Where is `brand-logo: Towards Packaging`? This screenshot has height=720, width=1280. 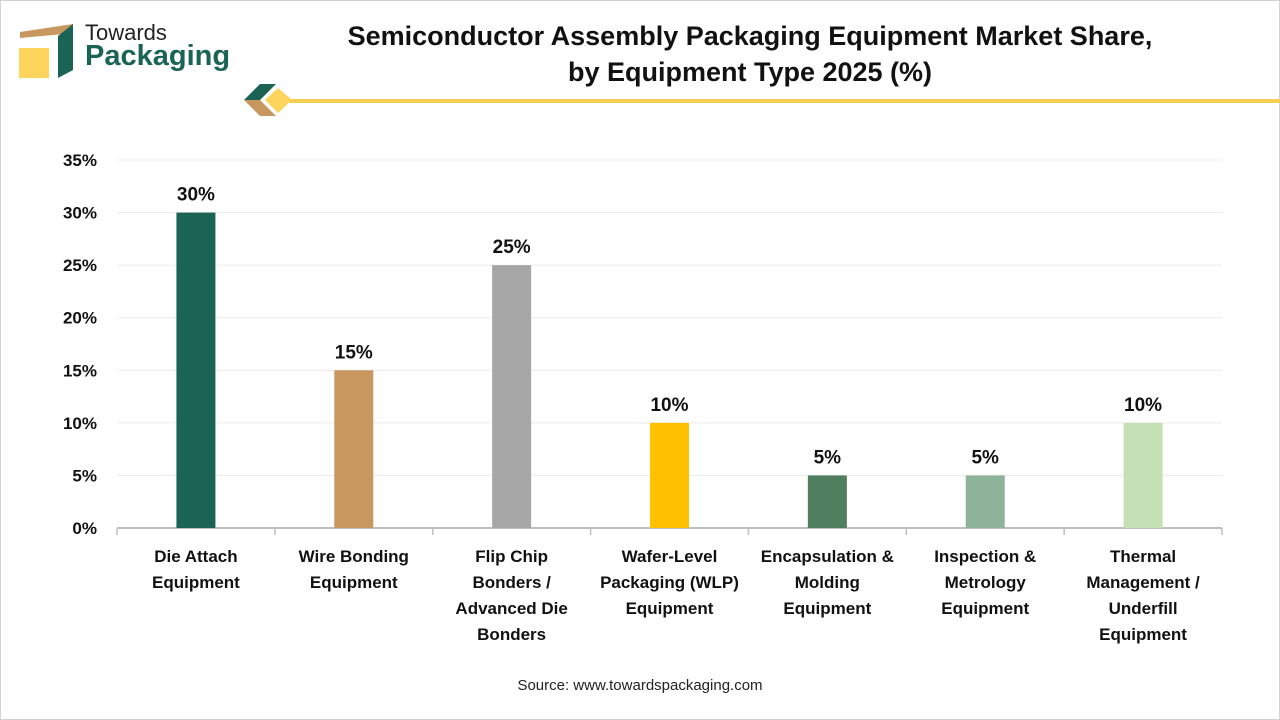
brand-logo: Towards Packaging is located at coordinates (124, 53).